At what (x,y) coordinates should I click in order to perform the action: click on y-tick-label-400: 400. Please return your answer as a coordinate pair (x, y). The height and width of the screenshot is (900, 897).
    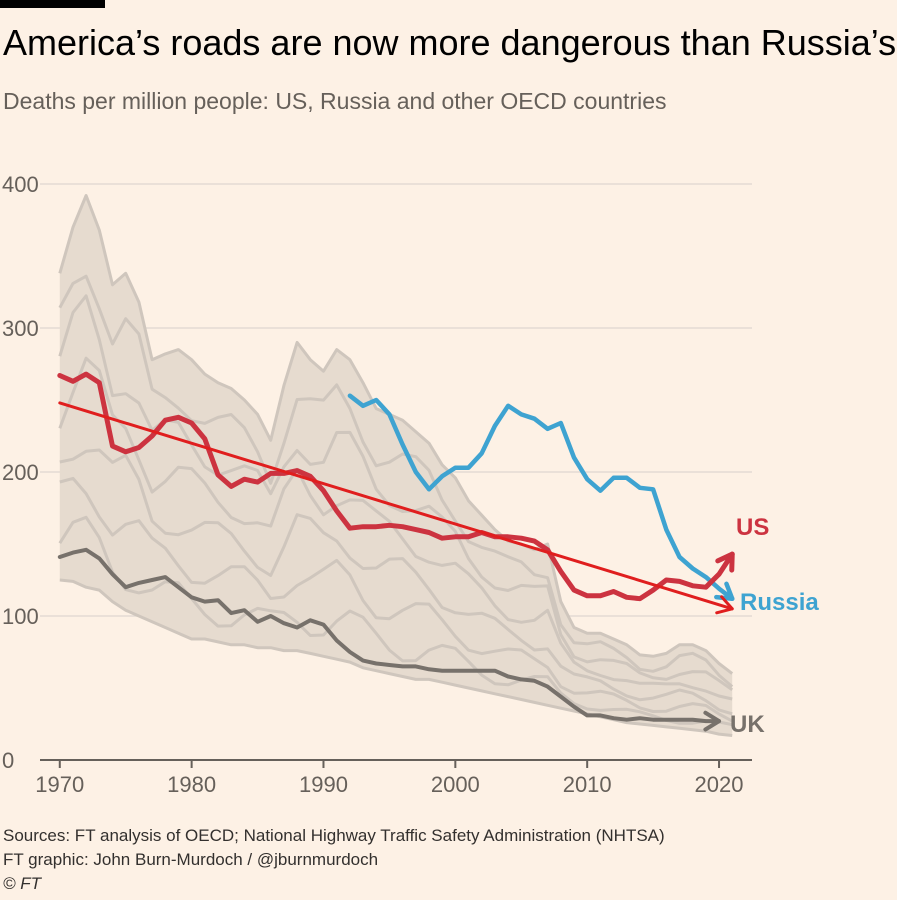
    Looking at the image, I should click on (20, 184).